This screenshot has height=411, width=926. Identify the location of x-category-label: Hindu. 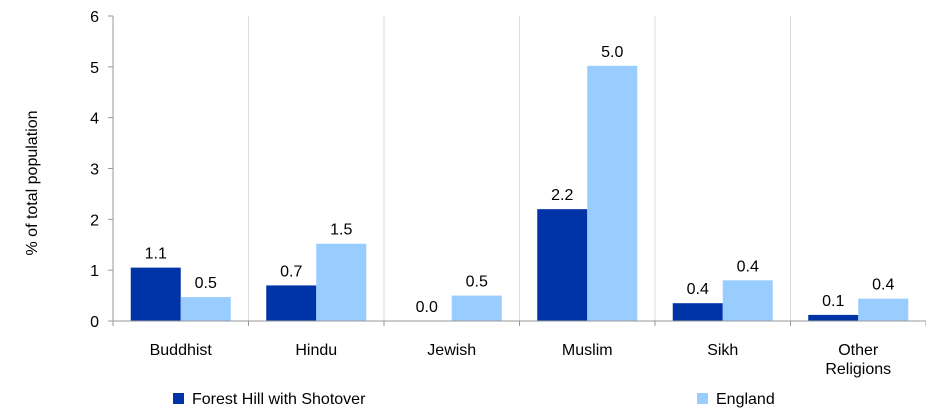
(316, 350).